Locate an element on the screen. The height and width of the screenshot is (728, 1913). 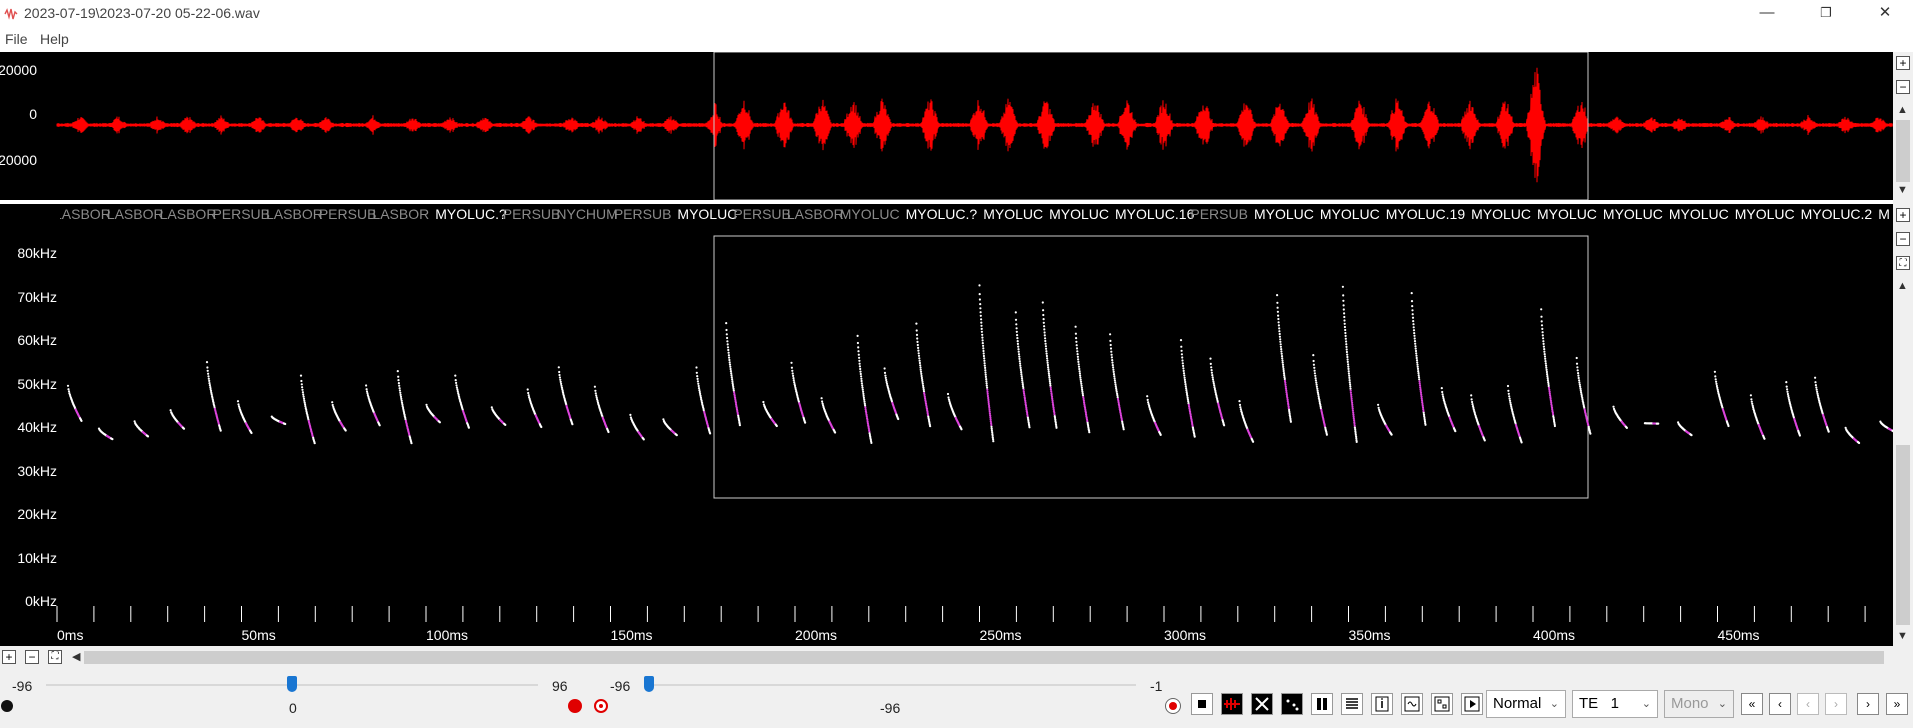
spec-zoom-fit-icon: ⛶ is located at coordinates (1903, 263).